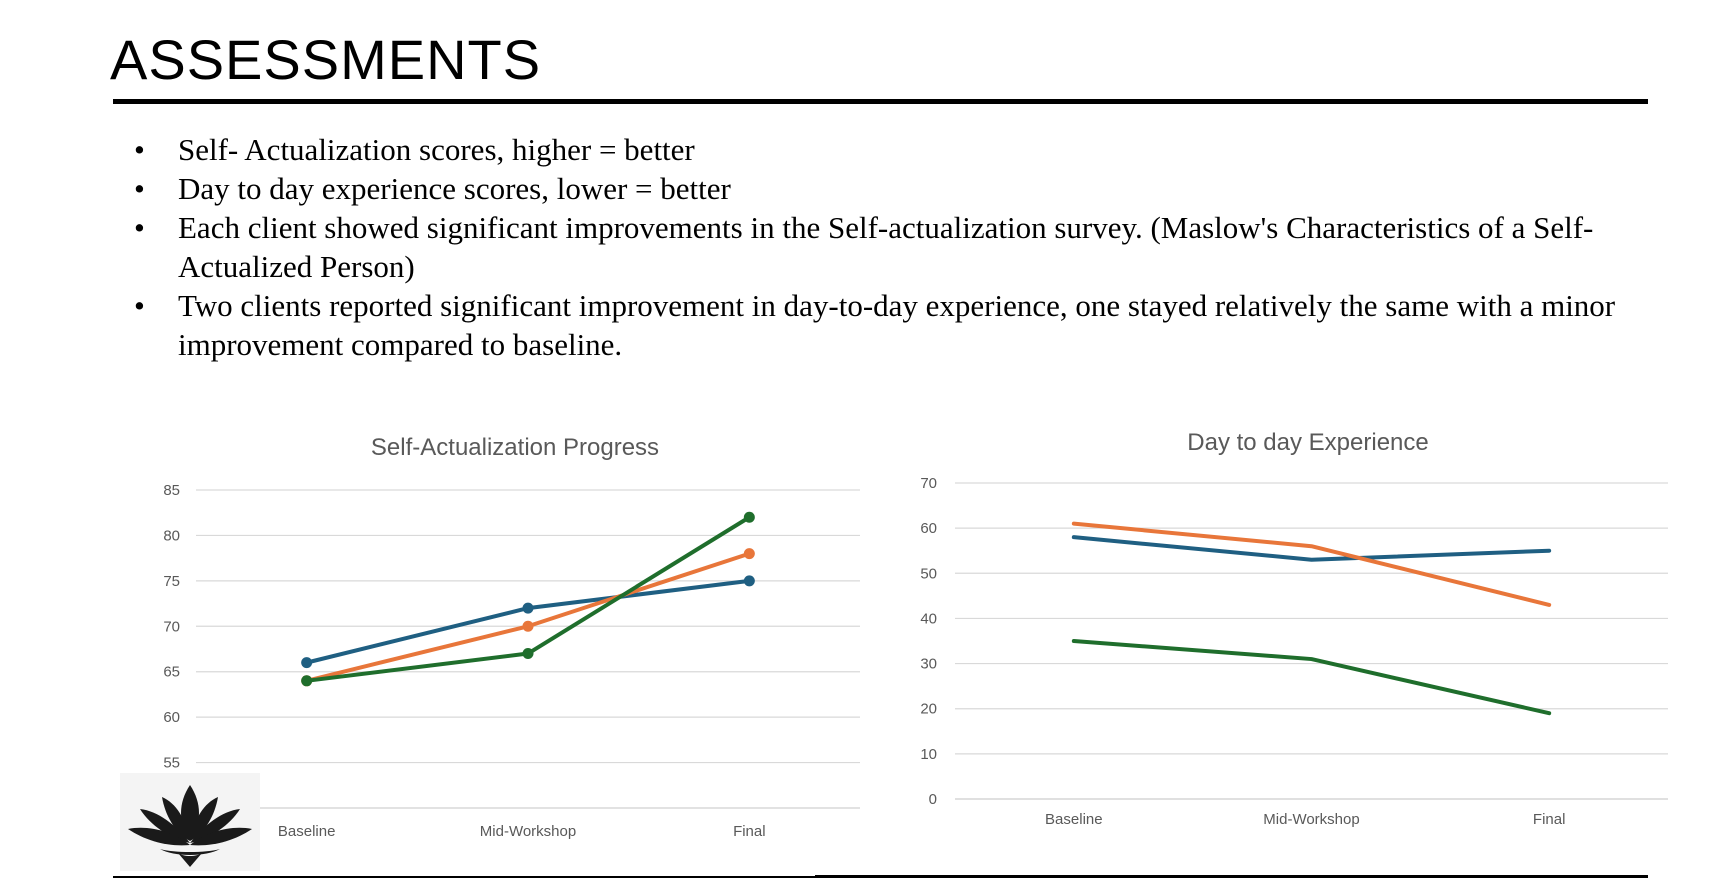 The image size is (1728, 893). I want to click on y-tick-label: 55, so click(171, 763).